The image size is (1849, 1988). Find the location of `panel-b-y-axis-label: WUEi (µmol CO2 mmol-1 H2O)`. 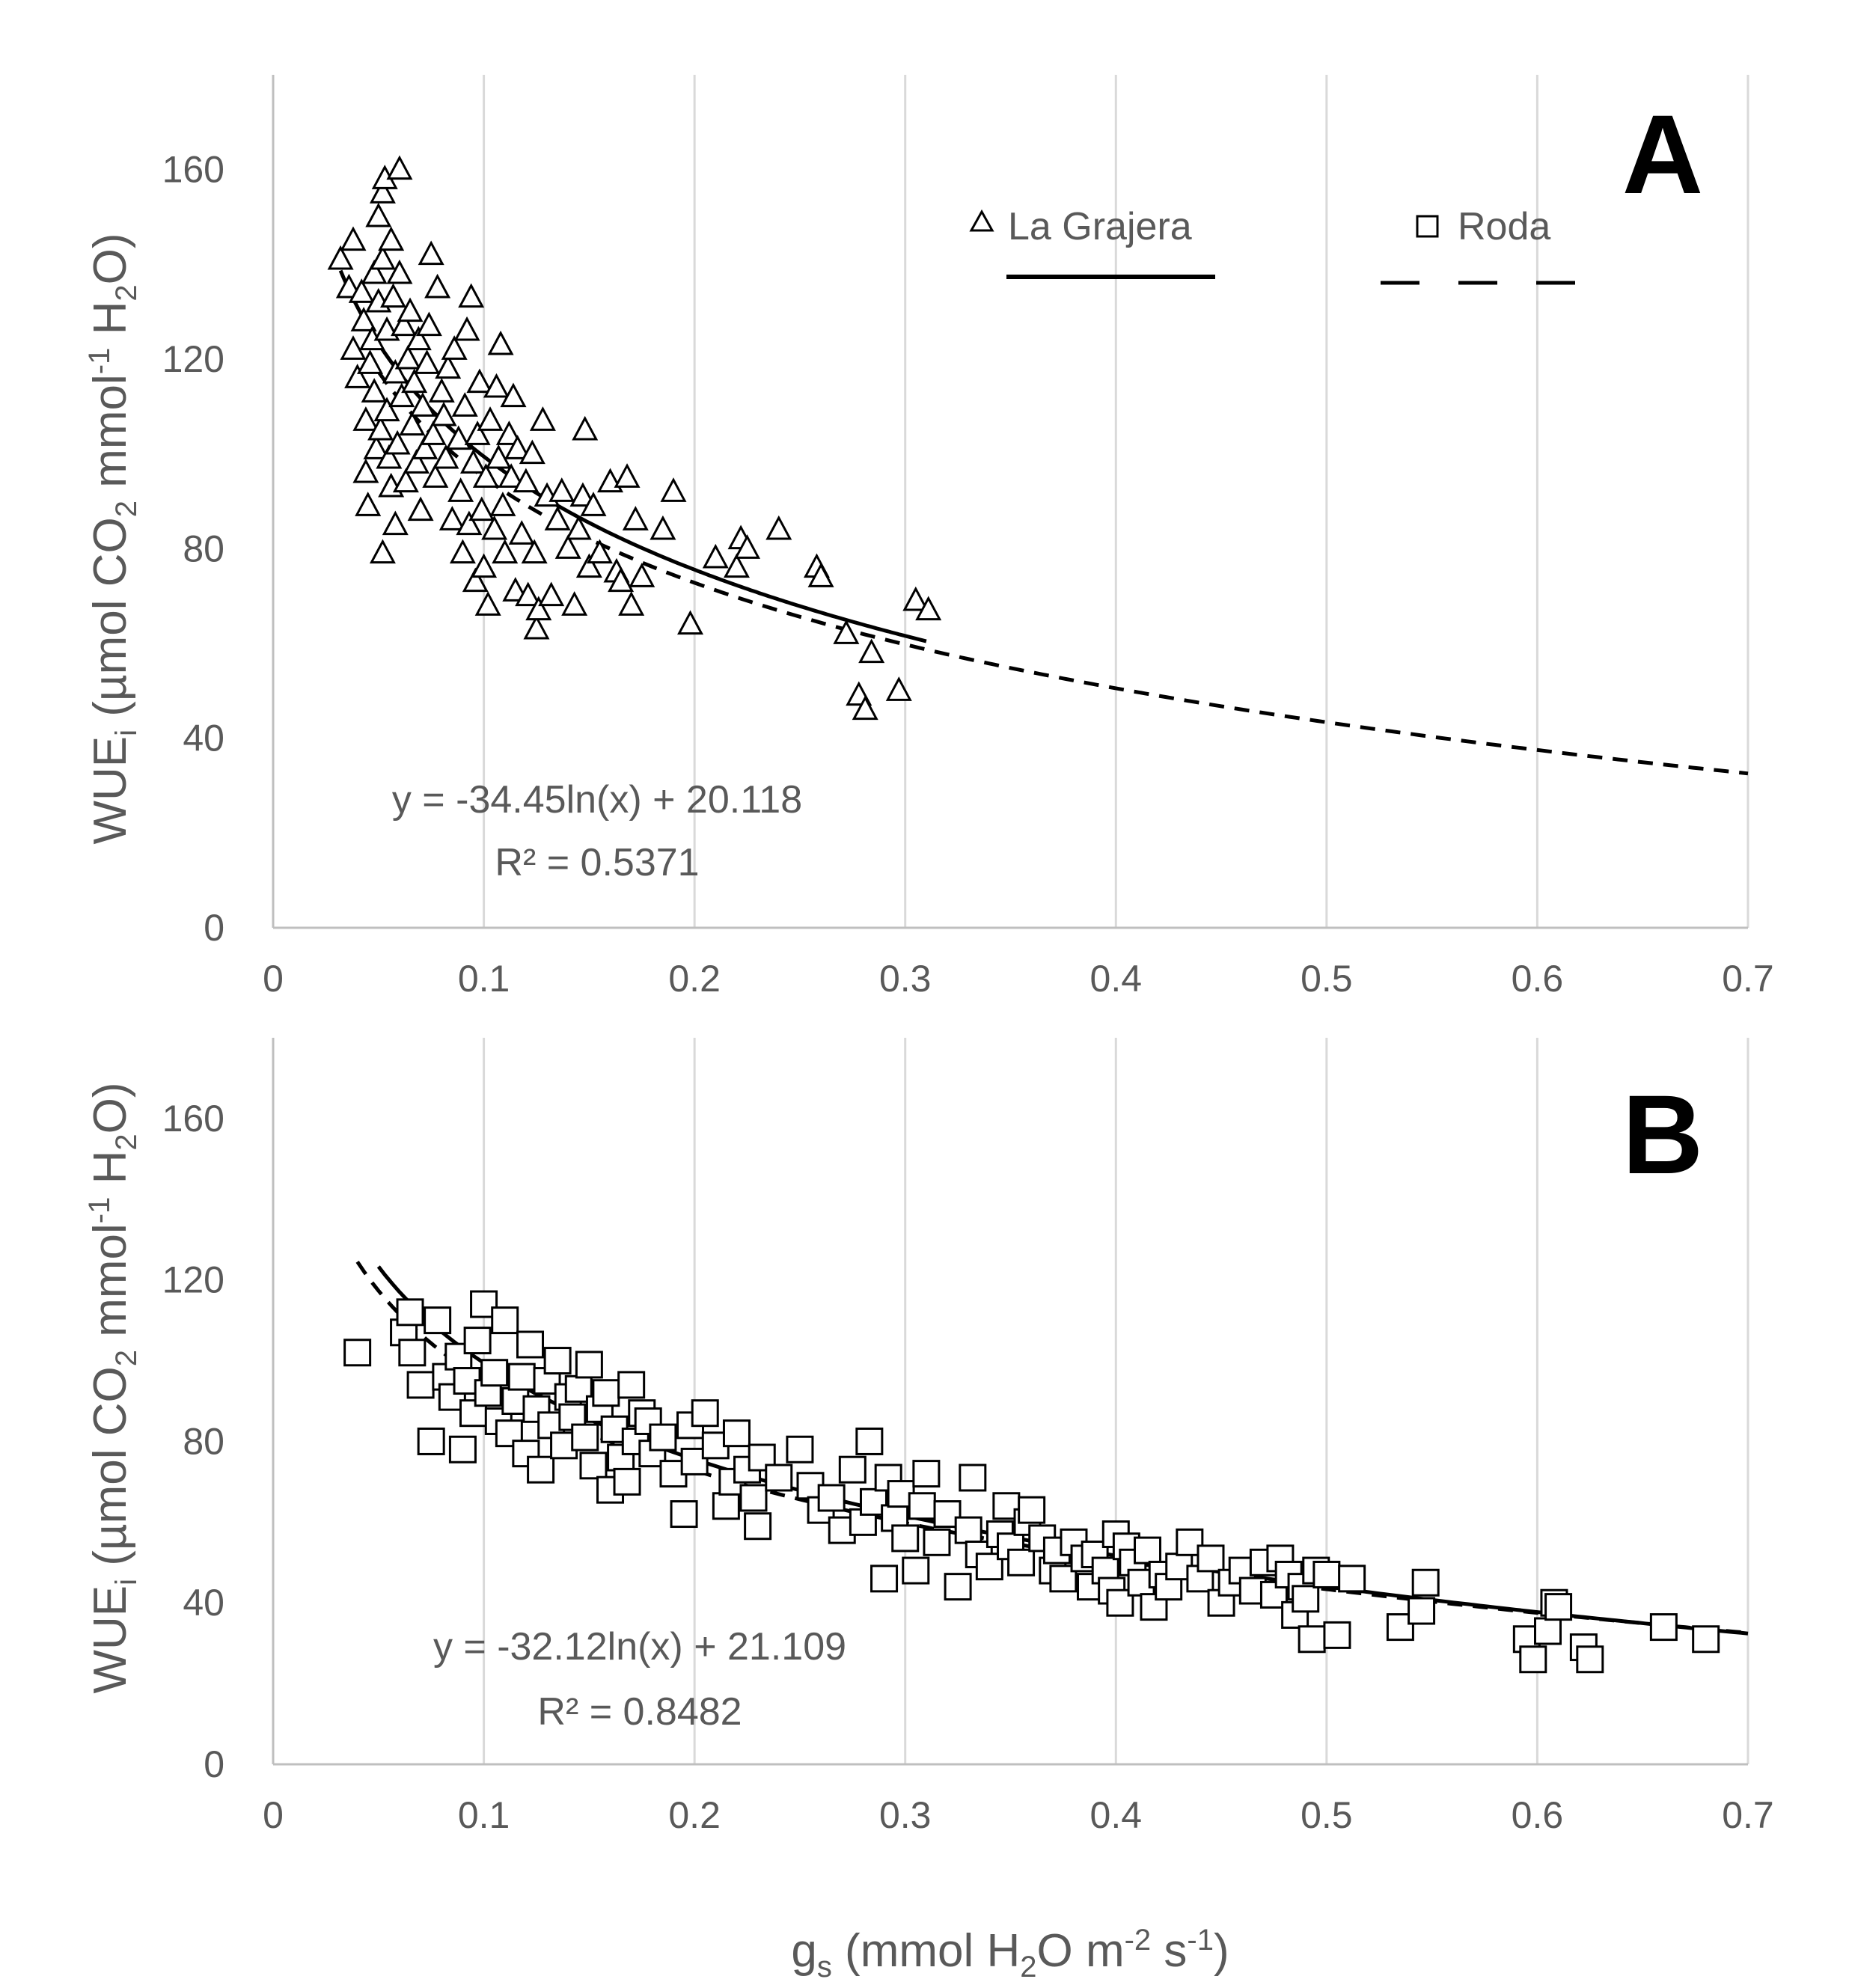

panel-b-y-axis-label: WUEi (µmol CO2 mmol-1 H2O) is located at coordinates (113, 1387).